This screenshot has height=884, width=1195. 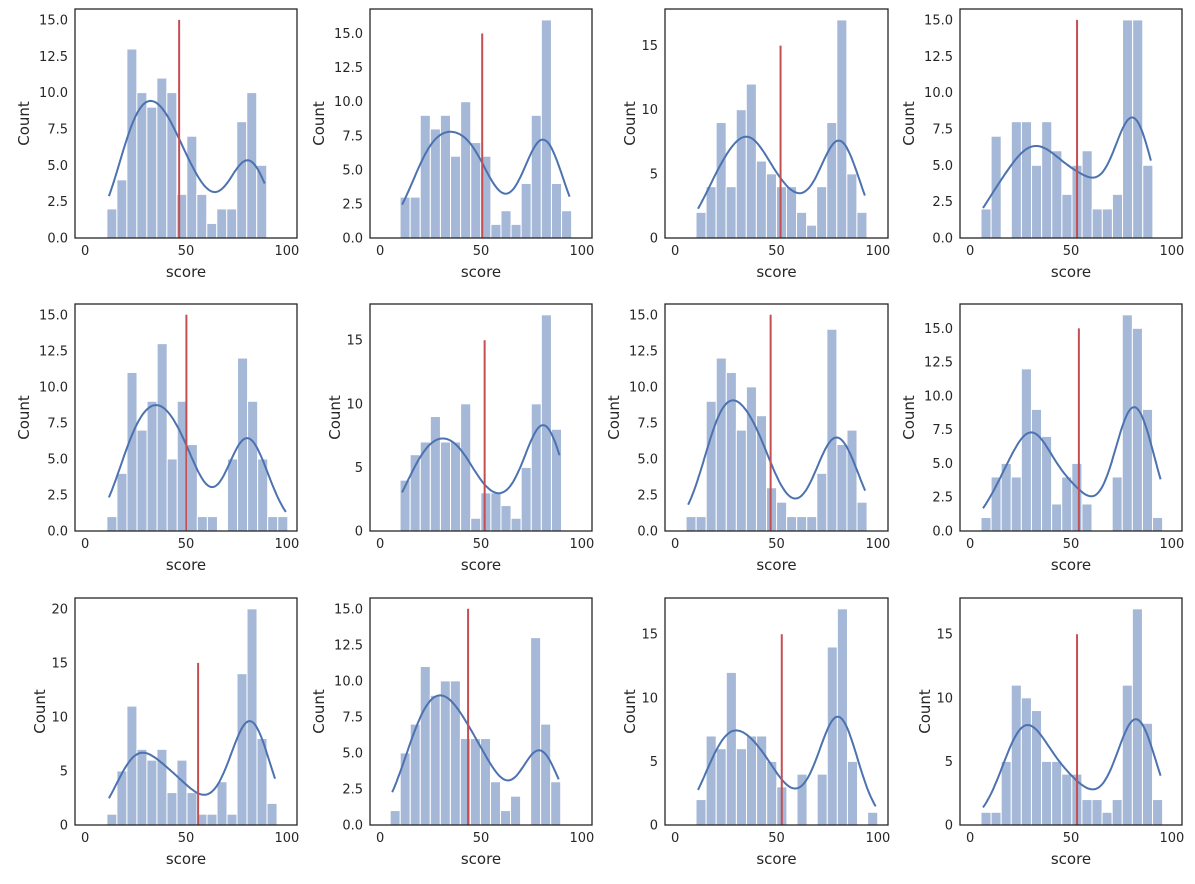 I want to click on y-tick-label: 0.0, so click(x=647, y=532).